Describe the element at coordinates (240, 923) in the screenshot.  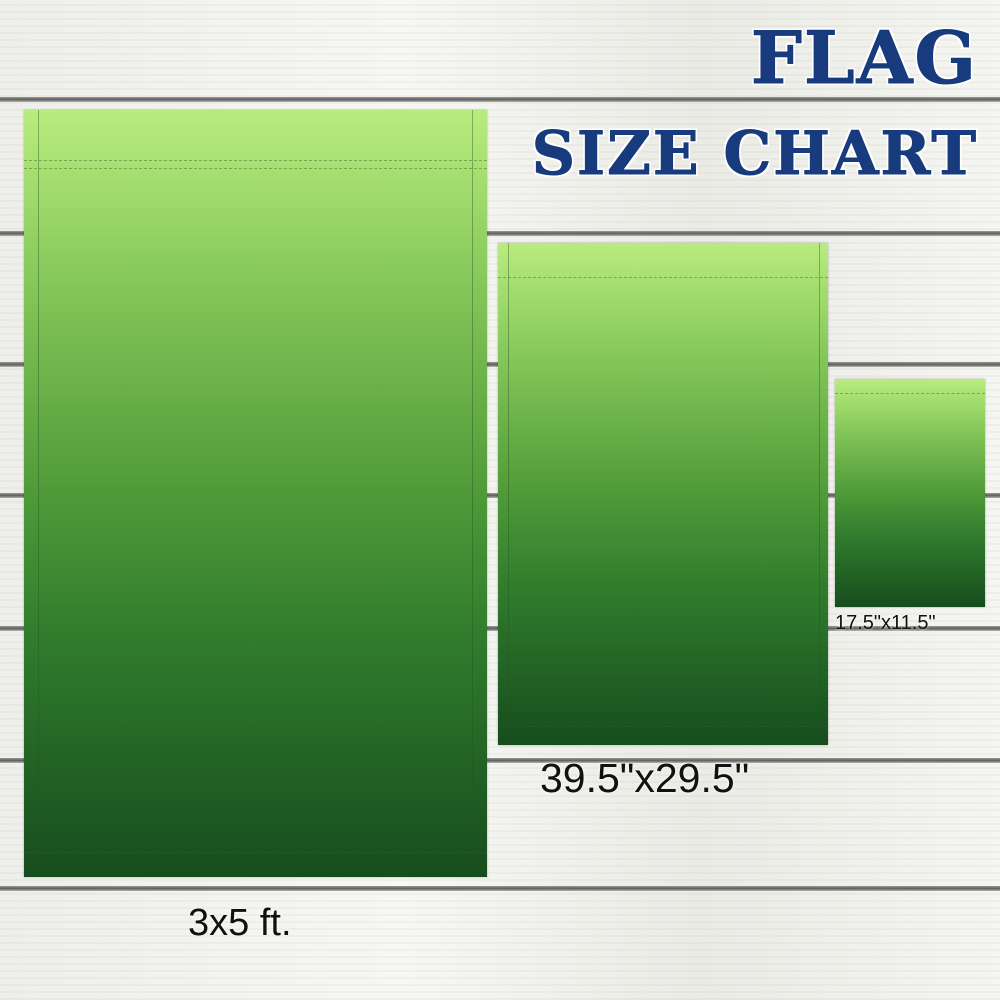
I see `label-large: 3x5 ft.` at that location.